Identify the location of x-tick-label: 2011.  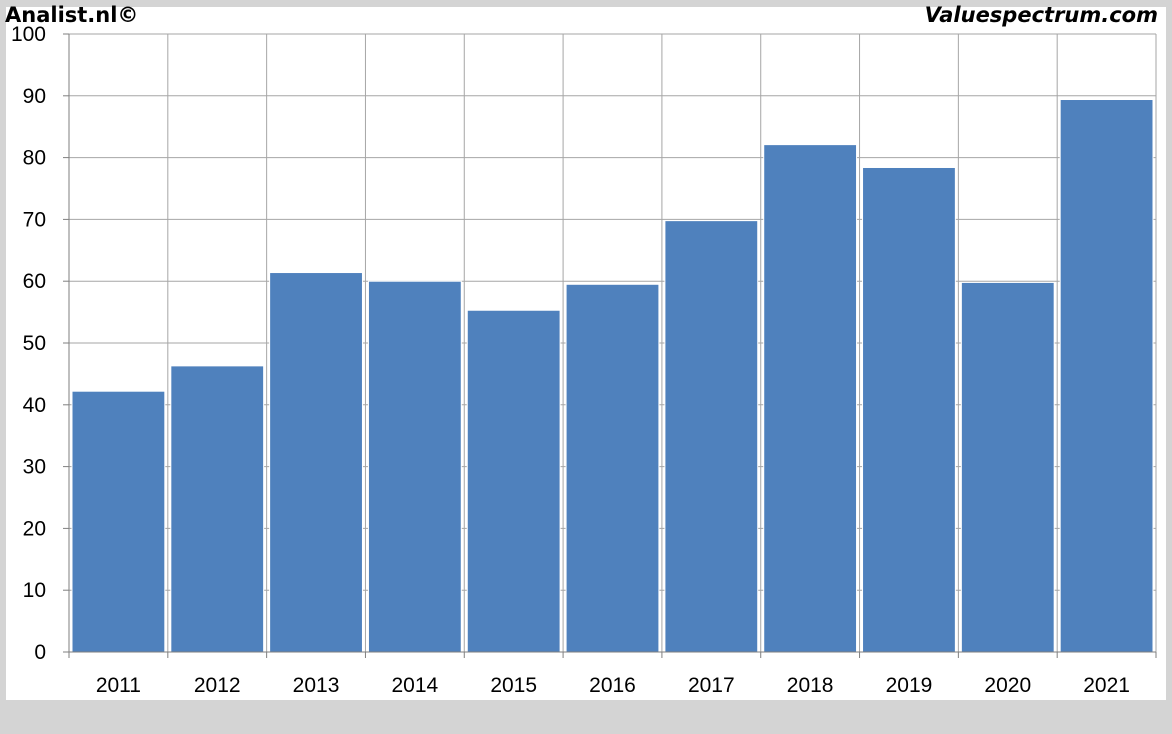
(118, 685).